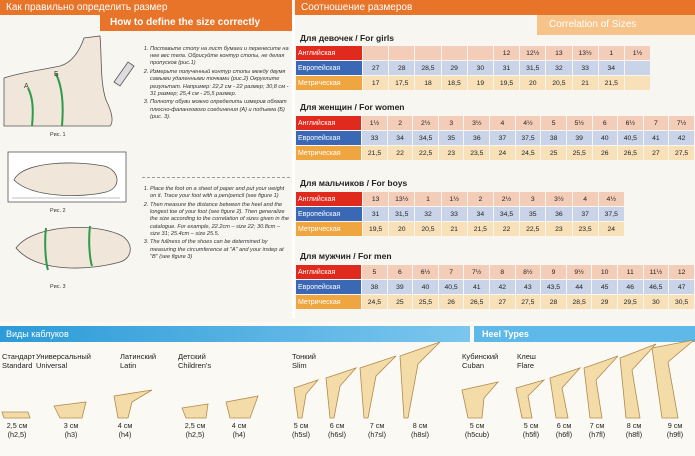 This screenshot has width=695, height=456. What do you see at coordinates (195, 361) in the screenshot?
I see `heel-type-childrens: Детский Children's` at bounding box center [195, 361].